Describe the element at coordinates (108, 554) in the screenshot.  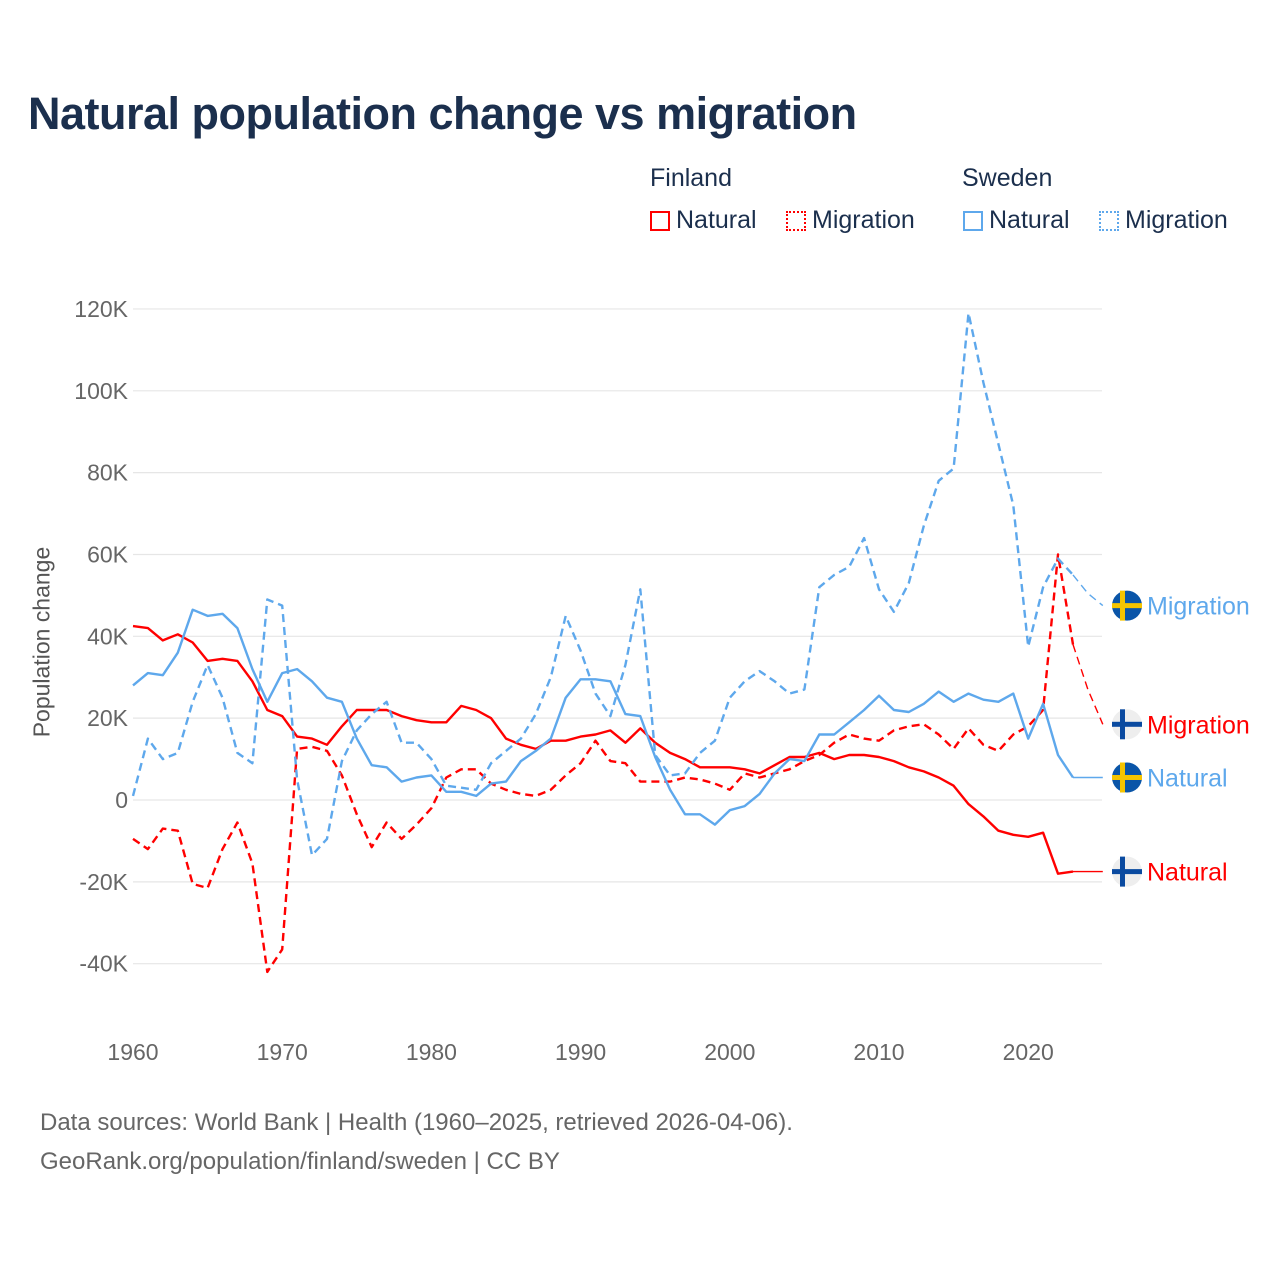
I see `y-tick-label: 60K` at that location.